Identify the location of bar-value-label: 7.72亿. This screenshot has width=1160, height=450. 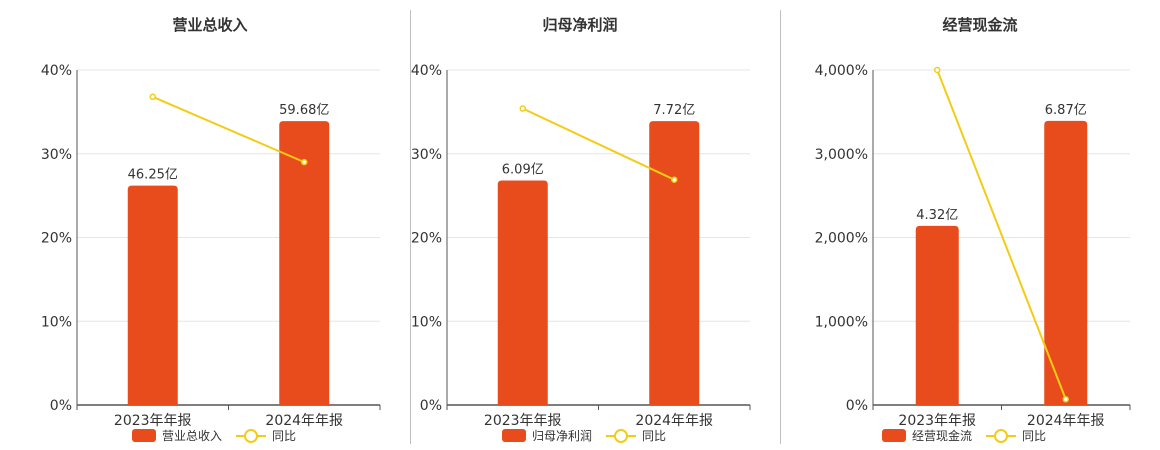
(674, 110).